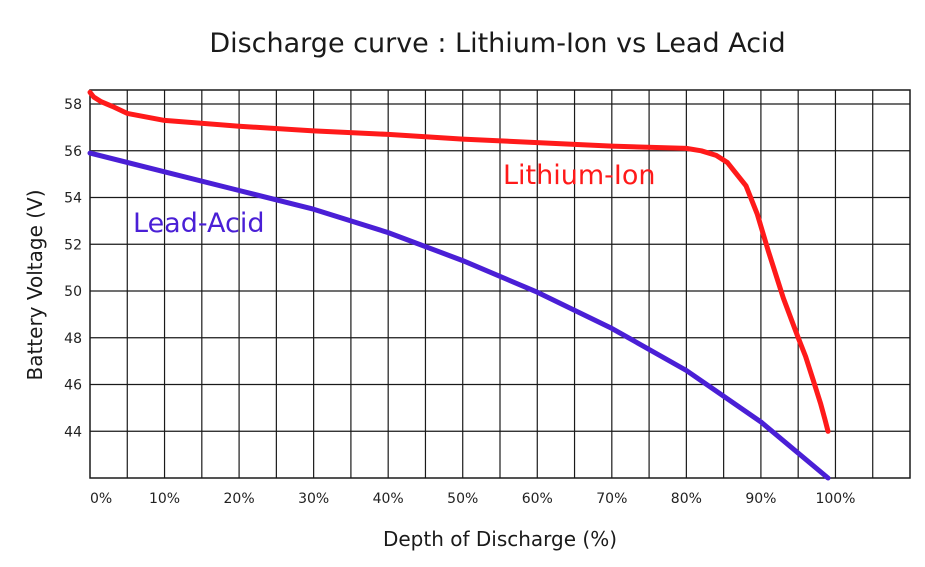  I want to click on y-tick-label: 48, so click(73, 339).